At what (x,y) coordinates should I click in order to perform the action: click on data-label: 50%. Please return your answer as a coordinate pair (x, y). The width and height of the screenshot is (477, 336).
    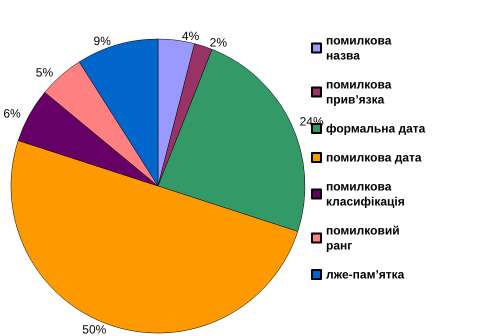
    Looking at the image, I should click on (94, 329).